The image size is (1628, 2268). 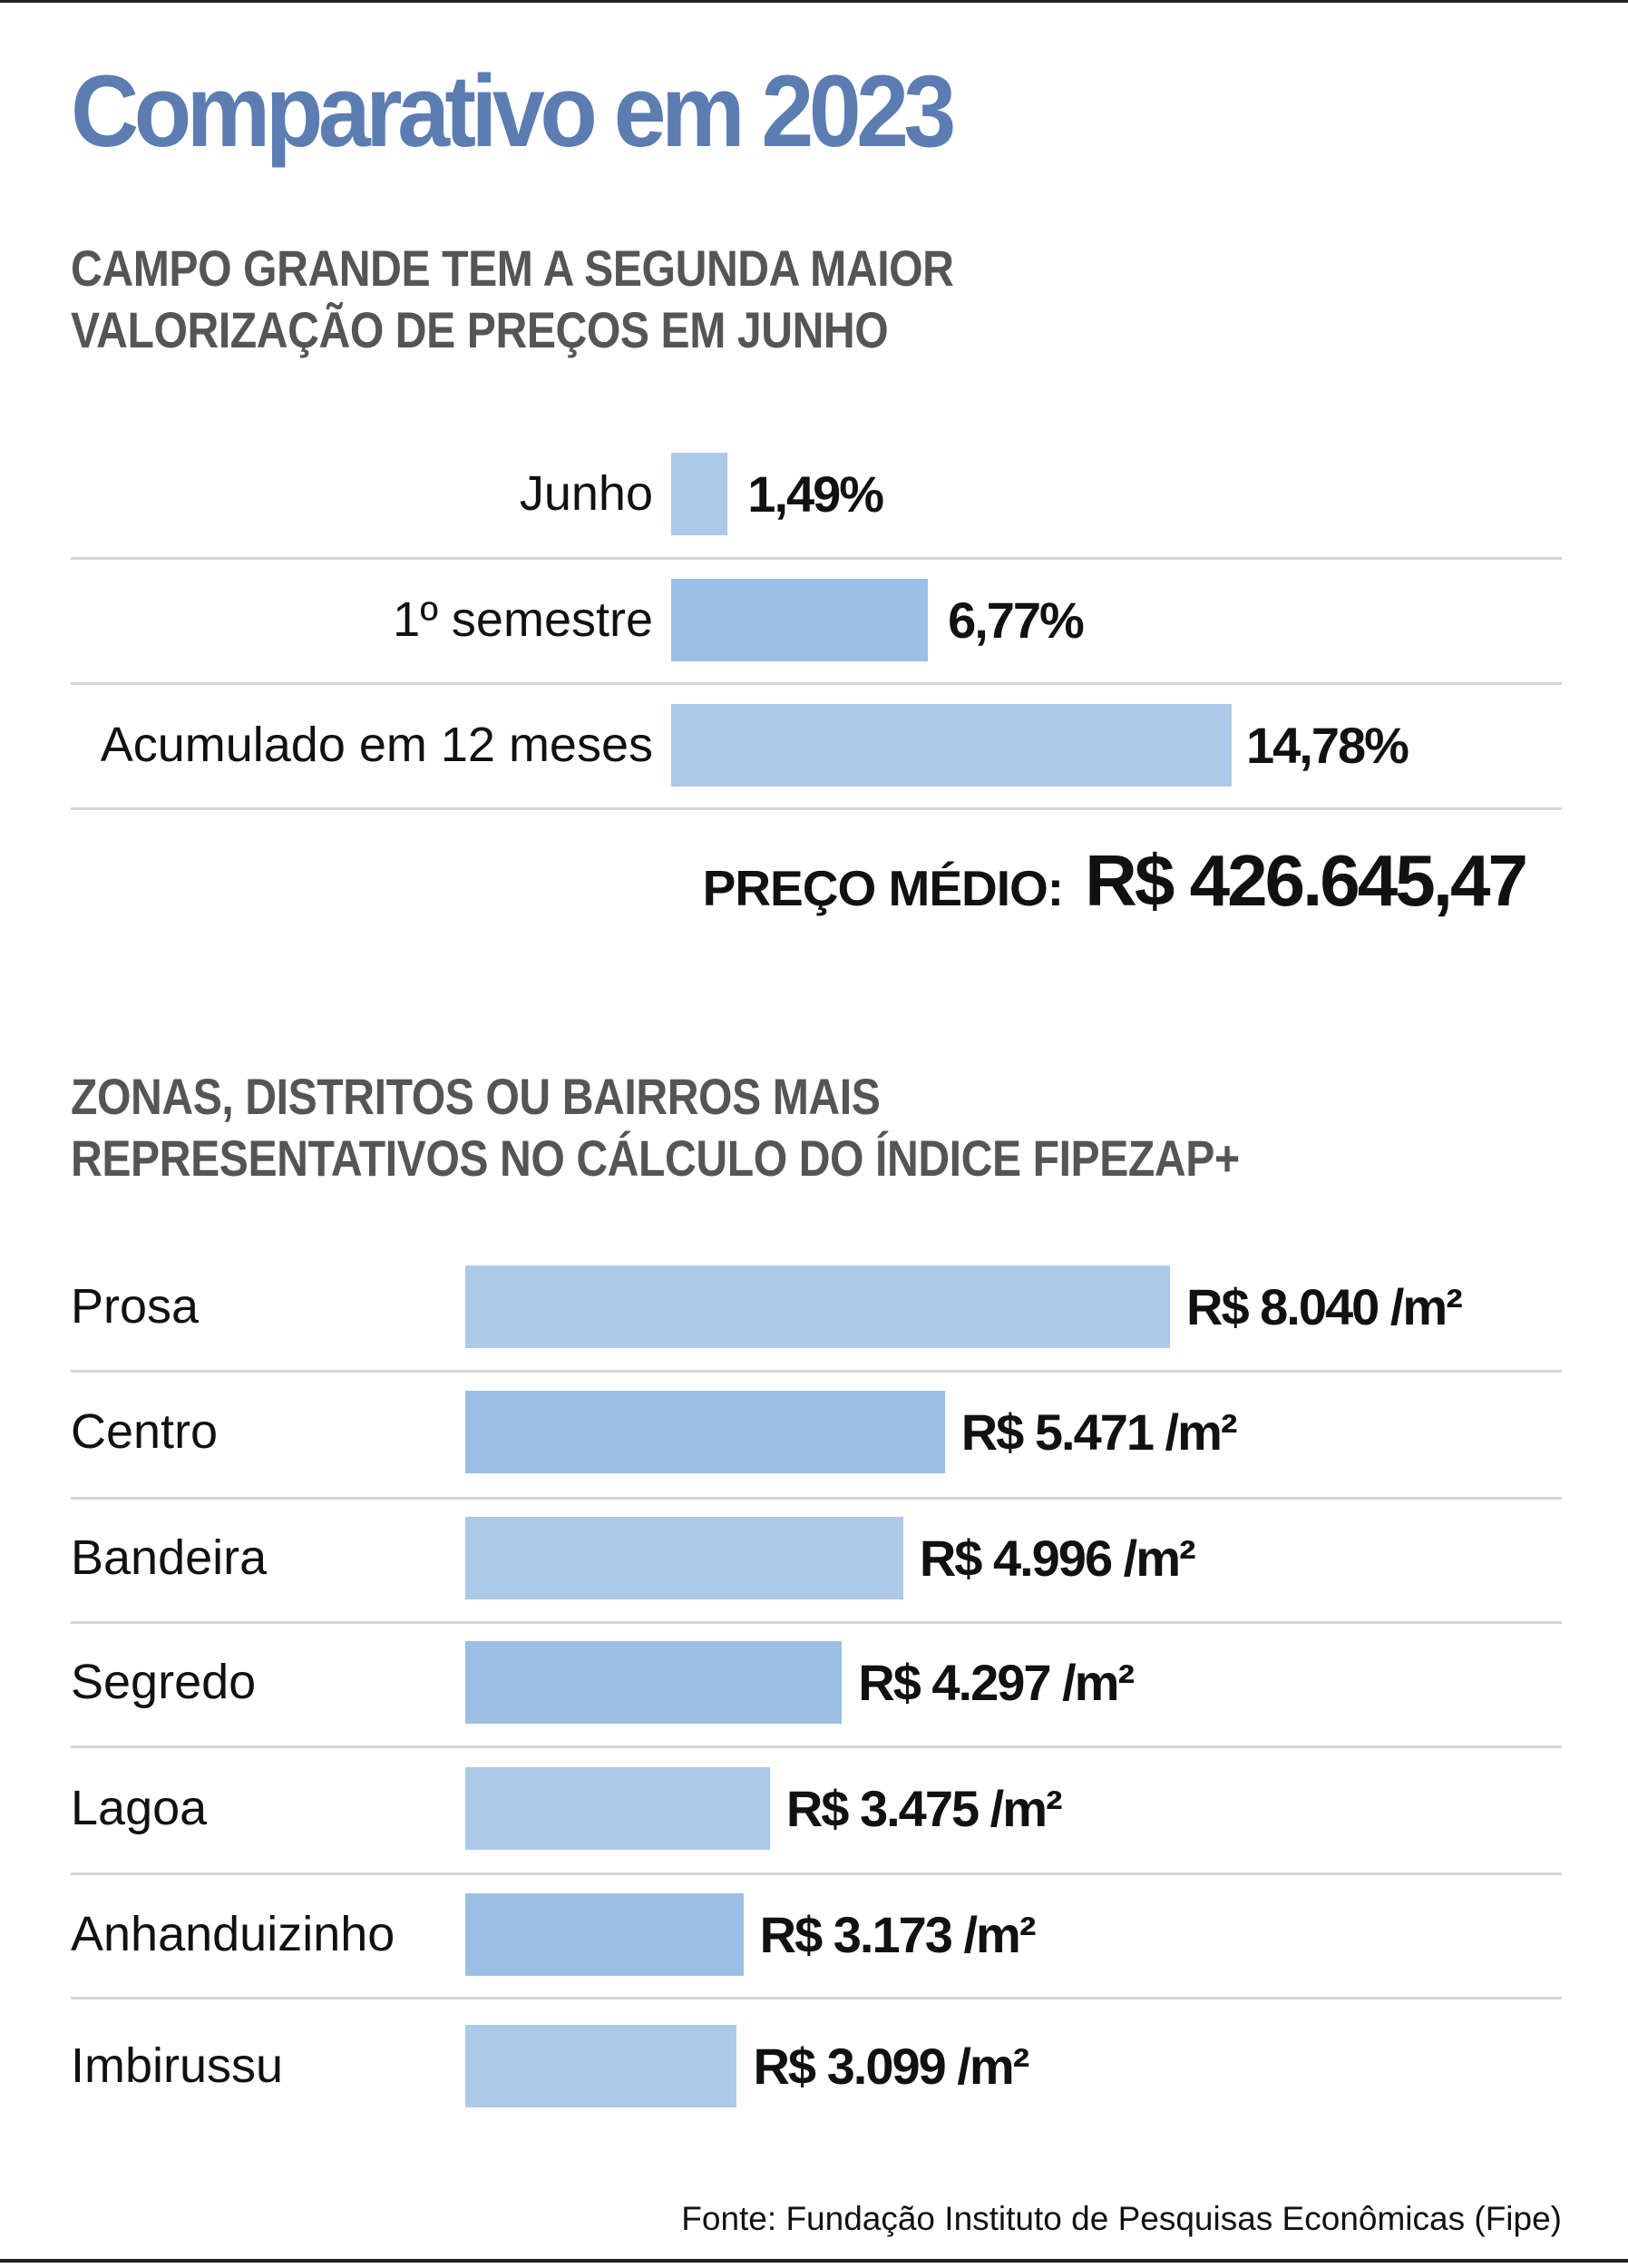 What do you see at coordinates (1306, 881) in the screenshot?
I see `average-price-value: R$ 426.645,47` at bounding box center [1306, 881].